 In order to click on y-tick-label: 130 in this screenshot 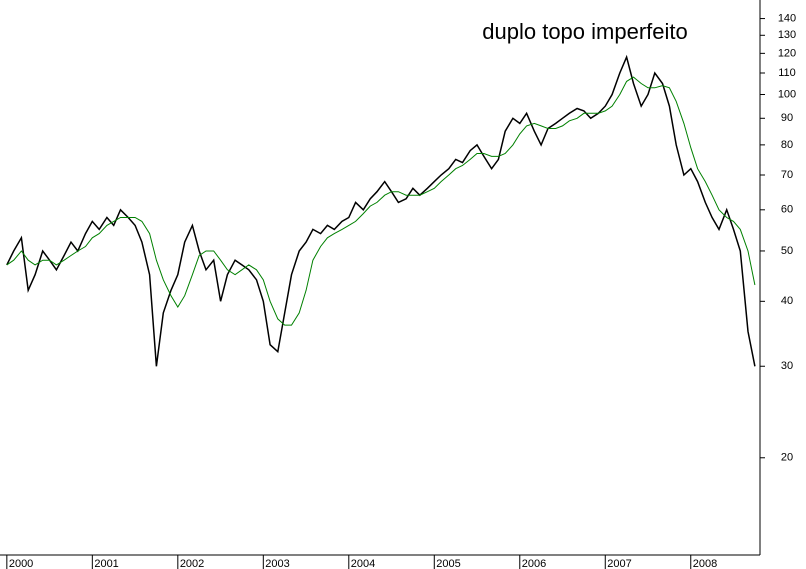, I will do `click(787, 35)`.